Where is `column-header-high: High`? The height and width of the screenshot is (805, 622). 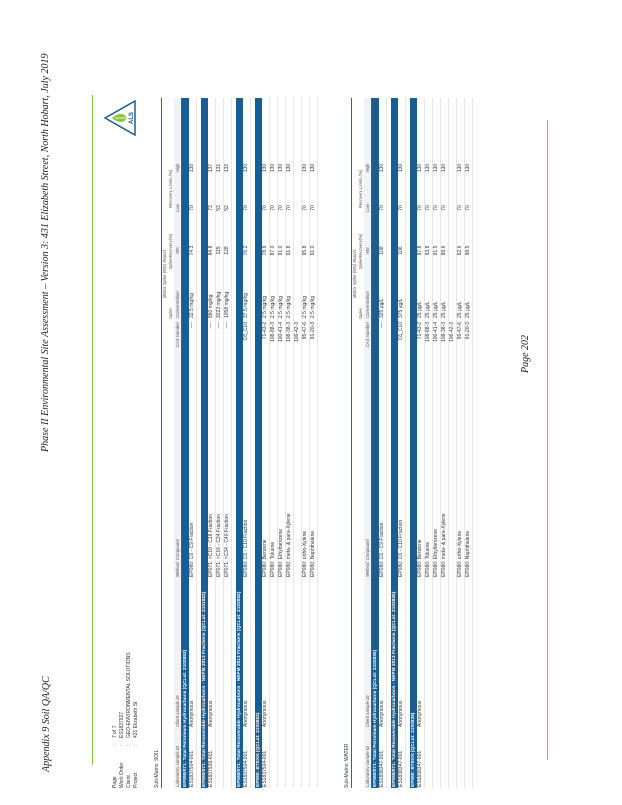 column-header-high: High is located at coordinates (177, 168).